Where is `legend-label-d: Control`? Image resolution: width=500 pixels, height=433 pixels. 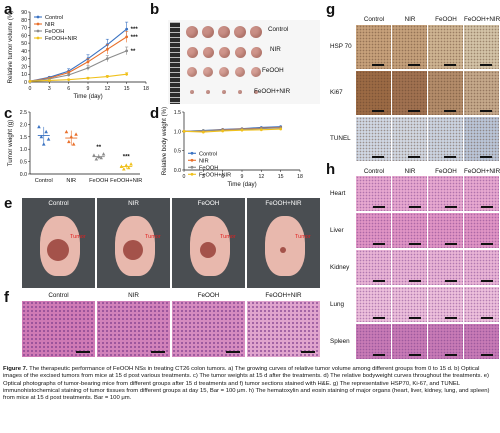
legend-label-d: Control is located at coordinates (208, 154).